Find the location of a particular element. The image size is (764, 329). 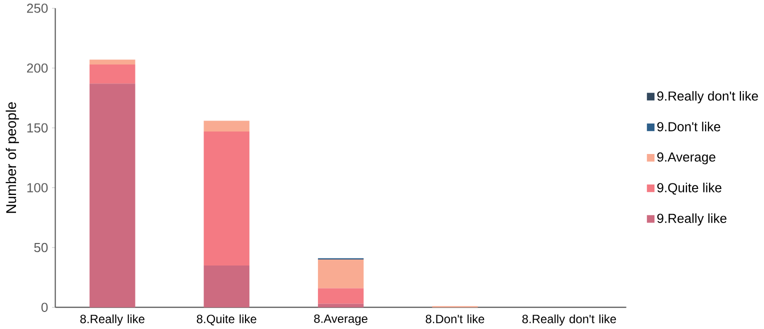

x-tick-label: 8.Average is located at coordinates (341, 320).